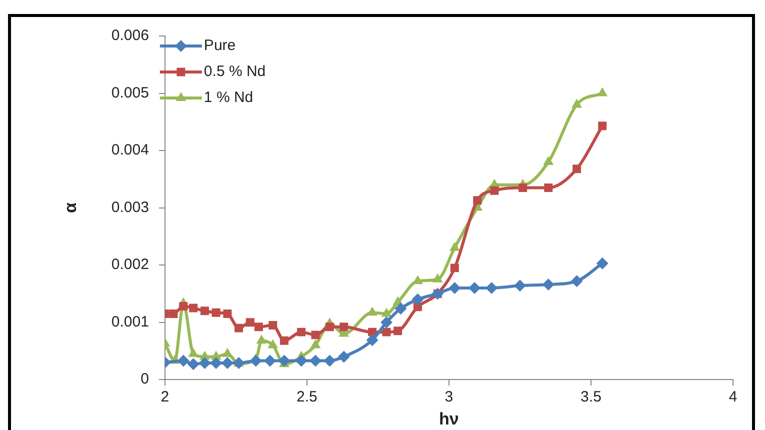  Describe the element at coordinates (130, 93) in the screenshot. I see `y-tick-label: 0.005` at that location.